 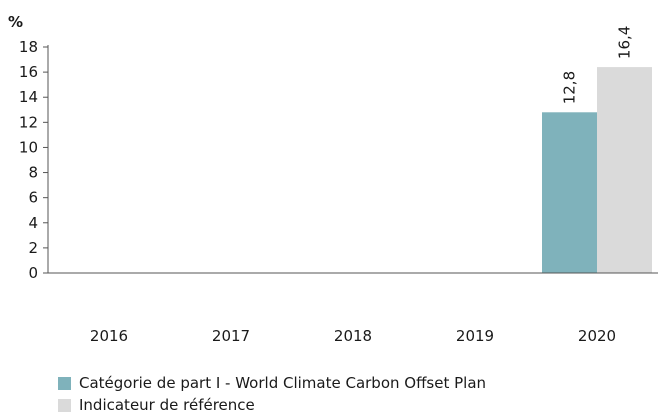 What do you see at coordinates (15, 22) in the screenshot?
I see `y-axis-unit-label: %` at bounding box center [15, 22].